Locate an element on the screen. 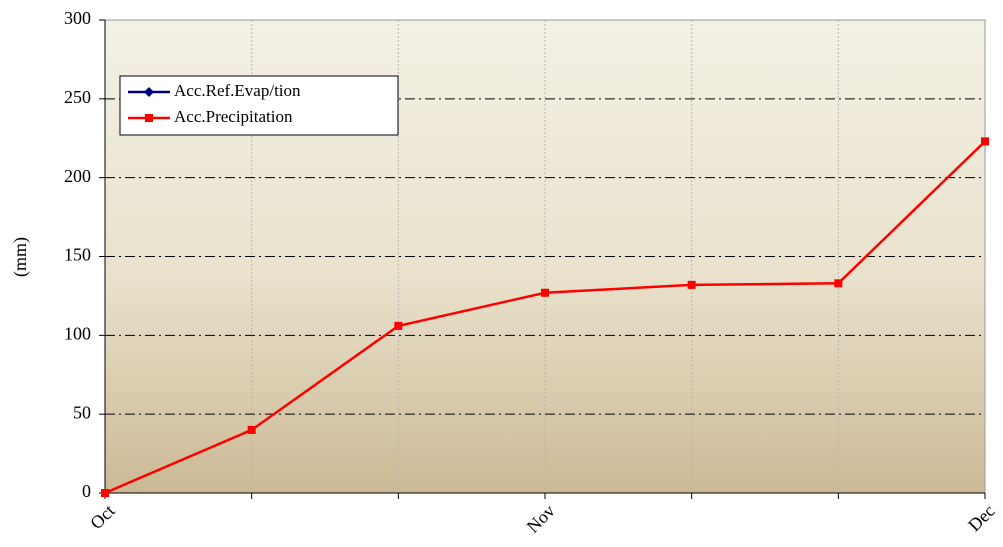 Image resolution: width=1003 pixels, height=547 pixels. y-tick-label: 0 is located at coordinates (86, 491).